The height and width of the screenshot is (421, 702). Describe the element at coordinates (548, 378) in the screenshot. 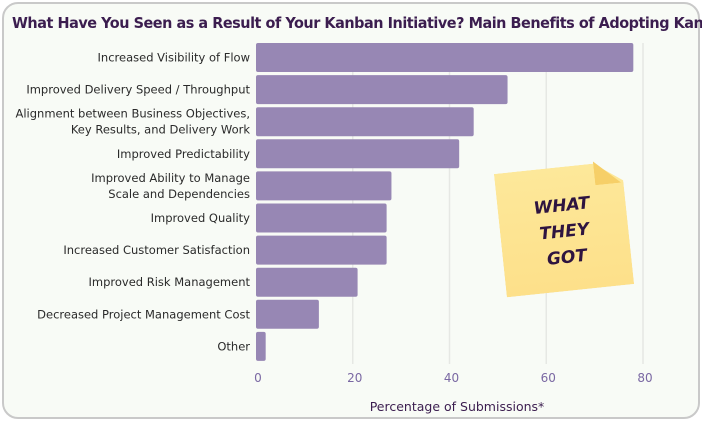

I see `x-tick-label: 60` at that location.